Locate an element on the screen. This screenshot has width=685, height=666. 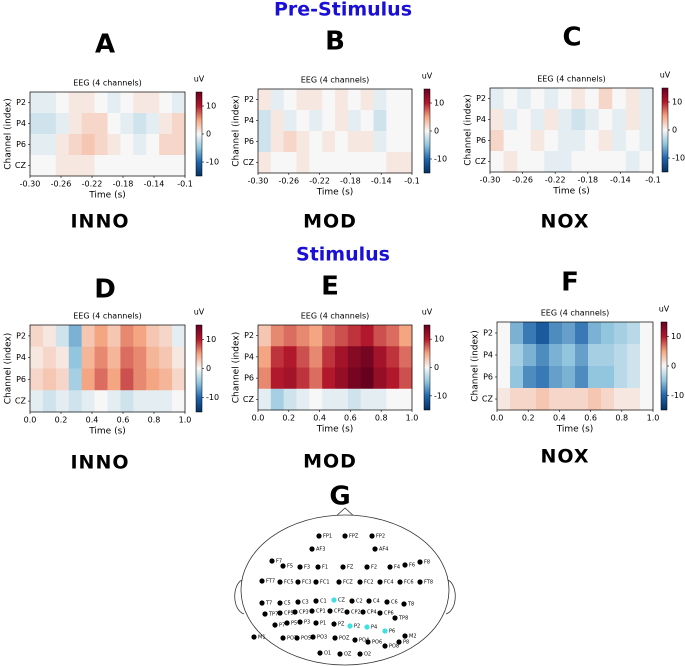
electrode-label: C3 is located at coordinates (305, 603).